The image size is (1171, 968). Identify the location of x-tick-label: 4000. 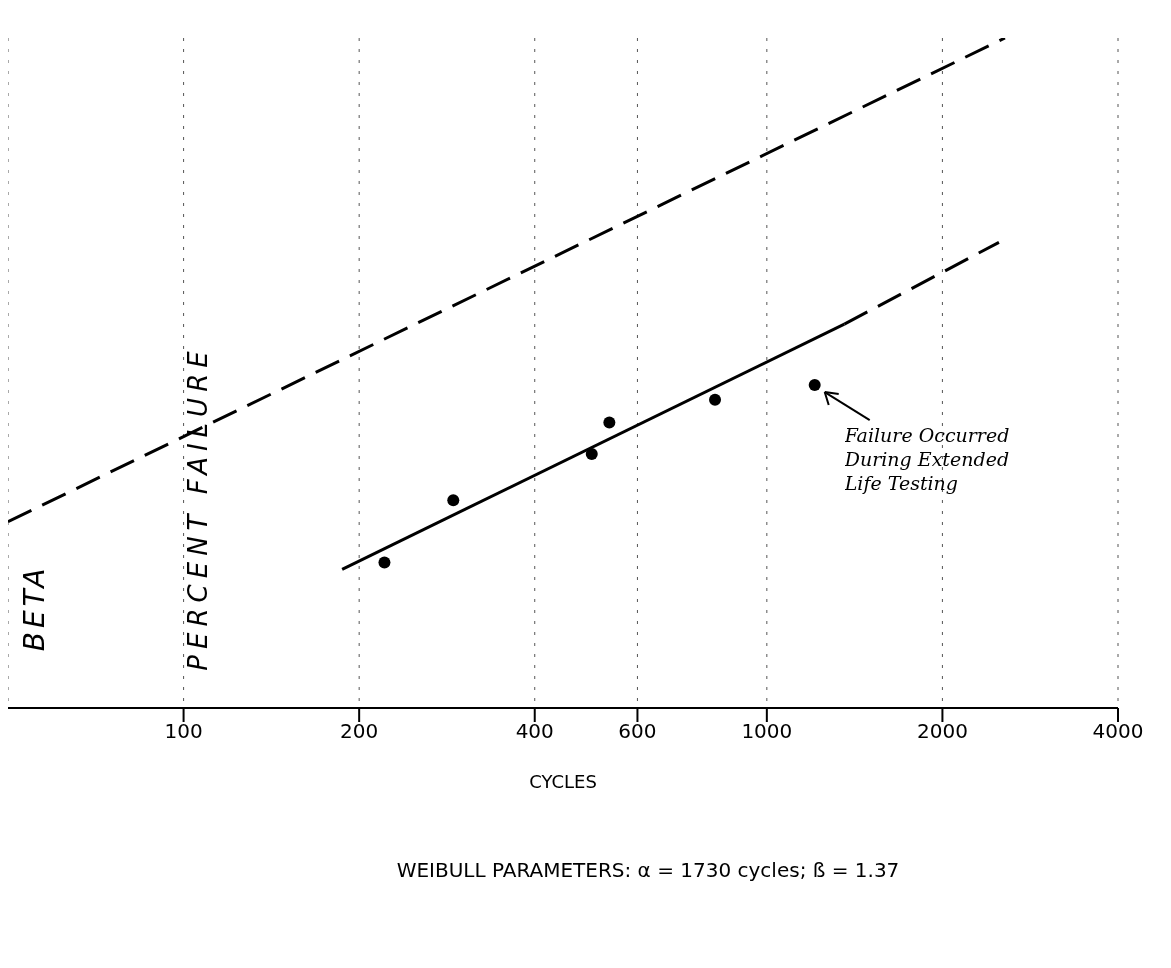
(1118, 731).